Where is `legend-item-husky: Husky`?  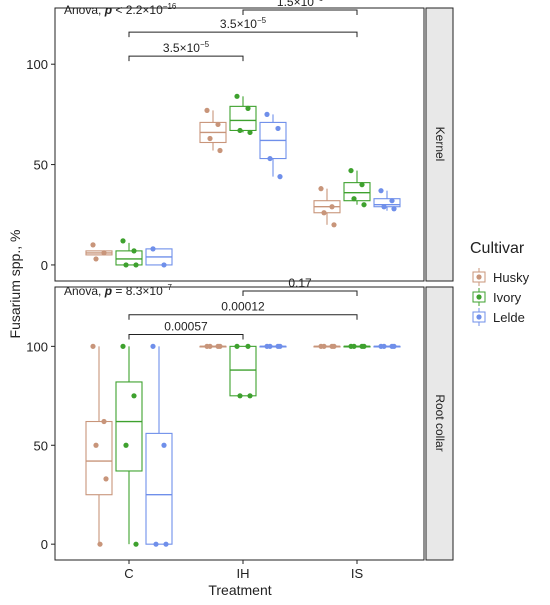
legend-item-husky: Husky is located at coordinates (501, 277).